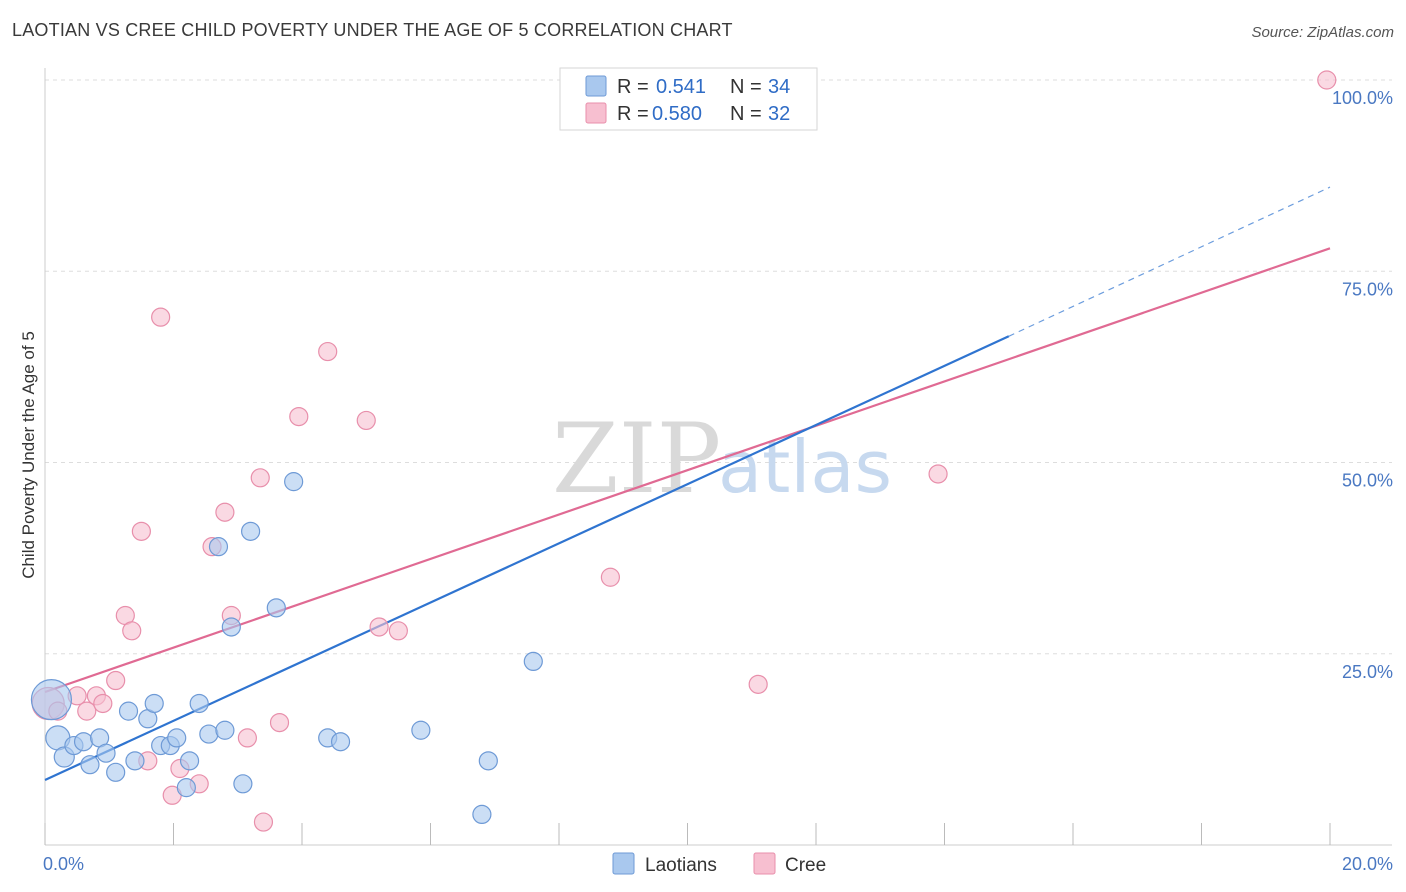 The width and height of the screenshot is (1406, 892). What do you see at coordinates (1367, 864) in the screenshot?
I see `x-tick-label: 20.0%` at bounding box center [1367, 864].